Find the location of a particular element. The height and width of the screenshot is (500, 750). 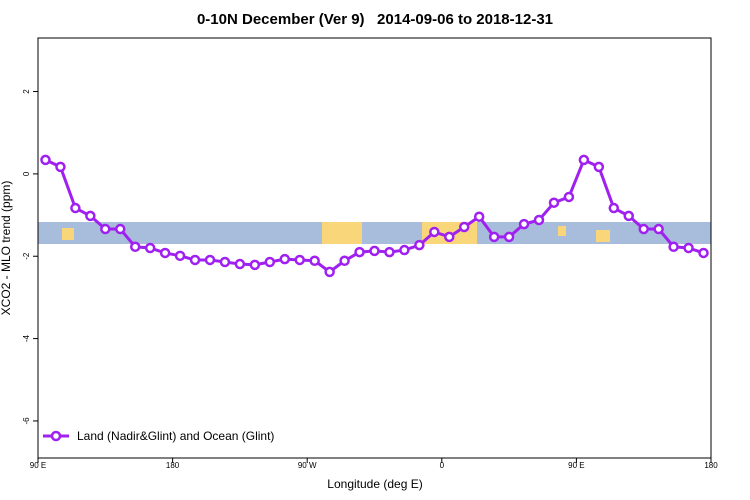

legend-label: Land (Nadir&Glint) and Ocean (Glint) is located at coordinates (175, 436).